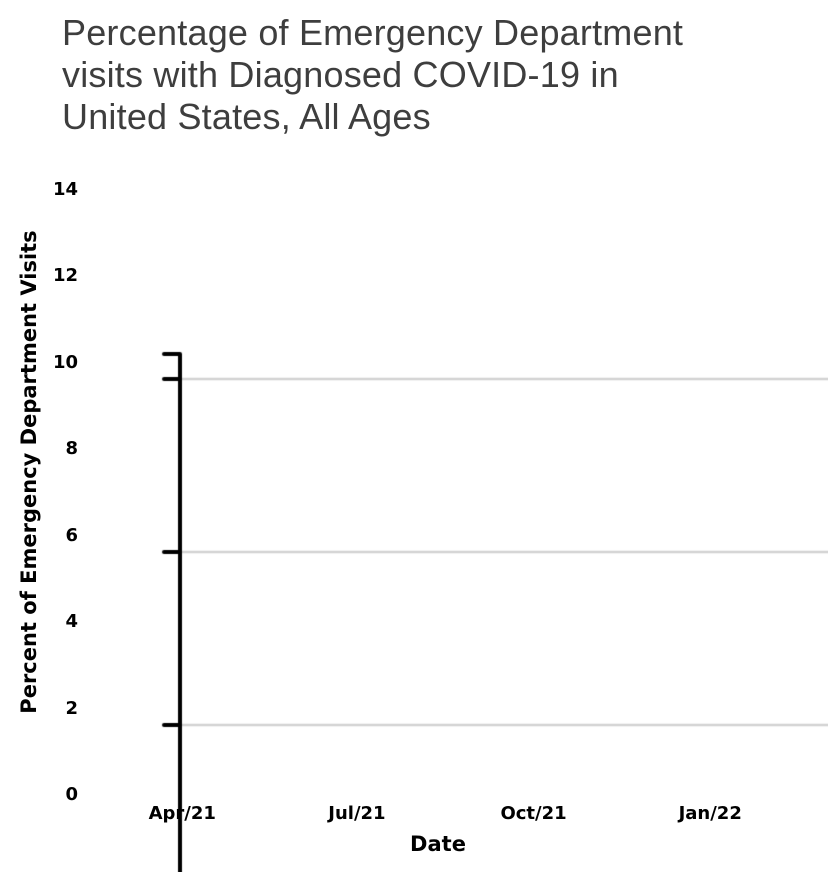 The image size is (828, 872). I want to click on x-tick-label-Jan-22: Jan/22, so click(710, 813).